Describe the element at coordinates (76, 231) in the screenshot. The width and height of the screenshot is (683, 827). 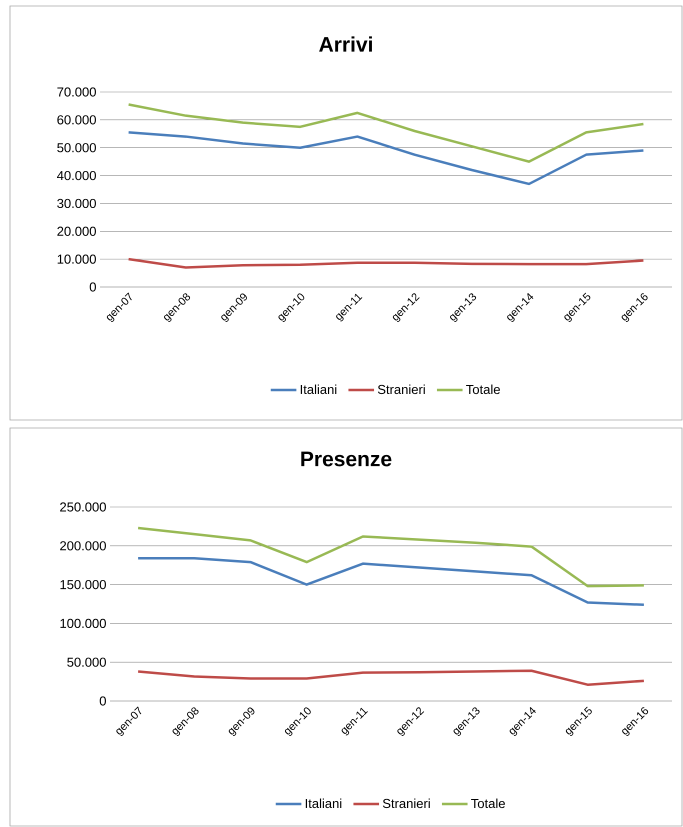
I see `y-tick-label: 20.000` at that location.